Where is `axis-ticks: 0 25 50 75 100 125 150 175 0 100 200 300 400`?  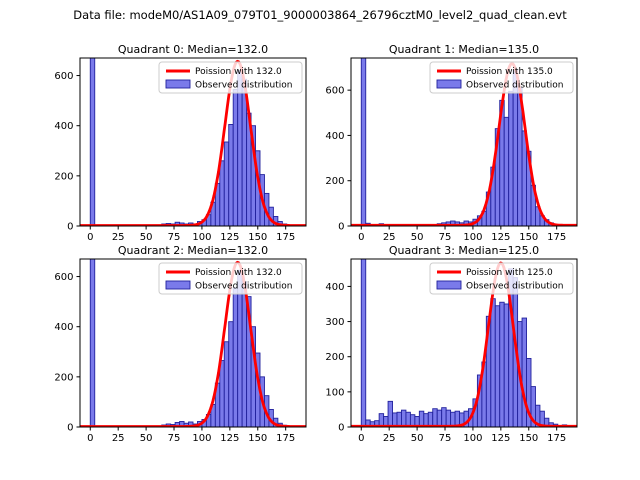
axis-ticks: 0 25 50 75 100 125 150 175 0 100 200 300 400 is located at coordinates (445, 363).